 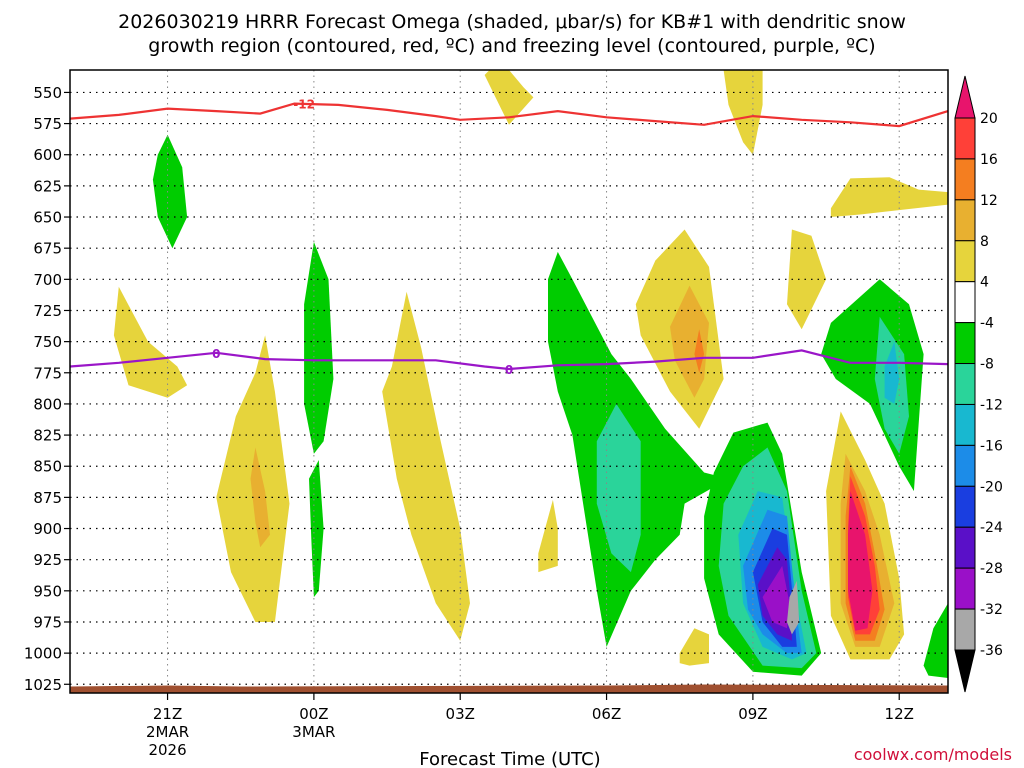 I want to click on y-tick-label-550: 550, so click(x=47, y=93).